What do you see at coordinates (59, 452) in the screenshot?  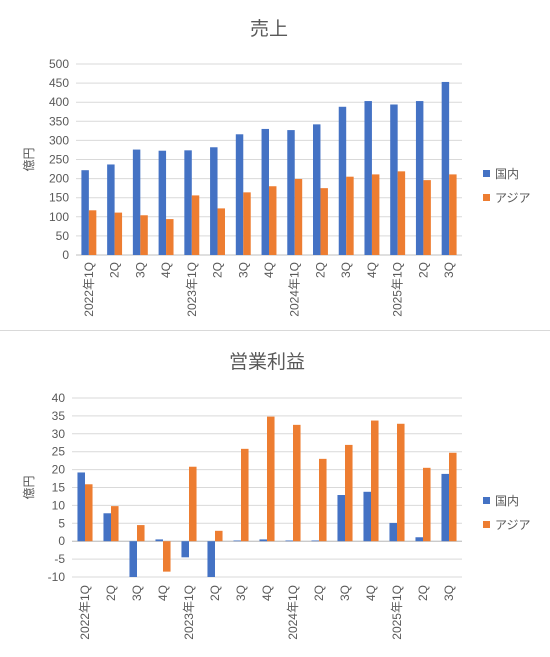 I see `y-tick-label: 25` at bounding box center [59, 452].